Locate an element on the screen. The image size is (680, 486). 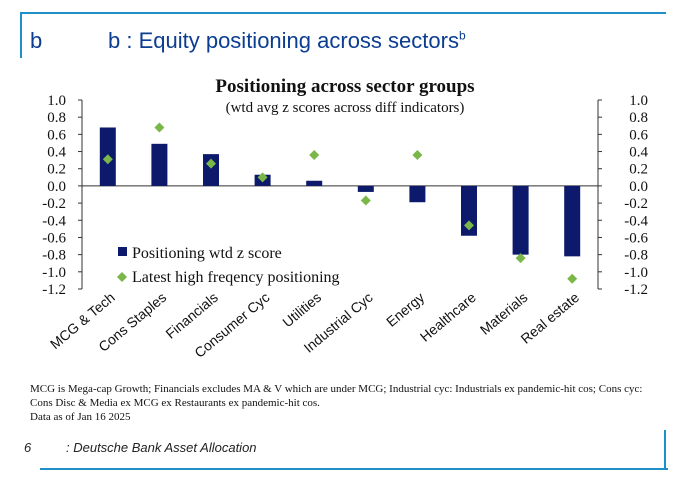
right-y-tick-label: 0.2 is located at coordinates (638, 170).